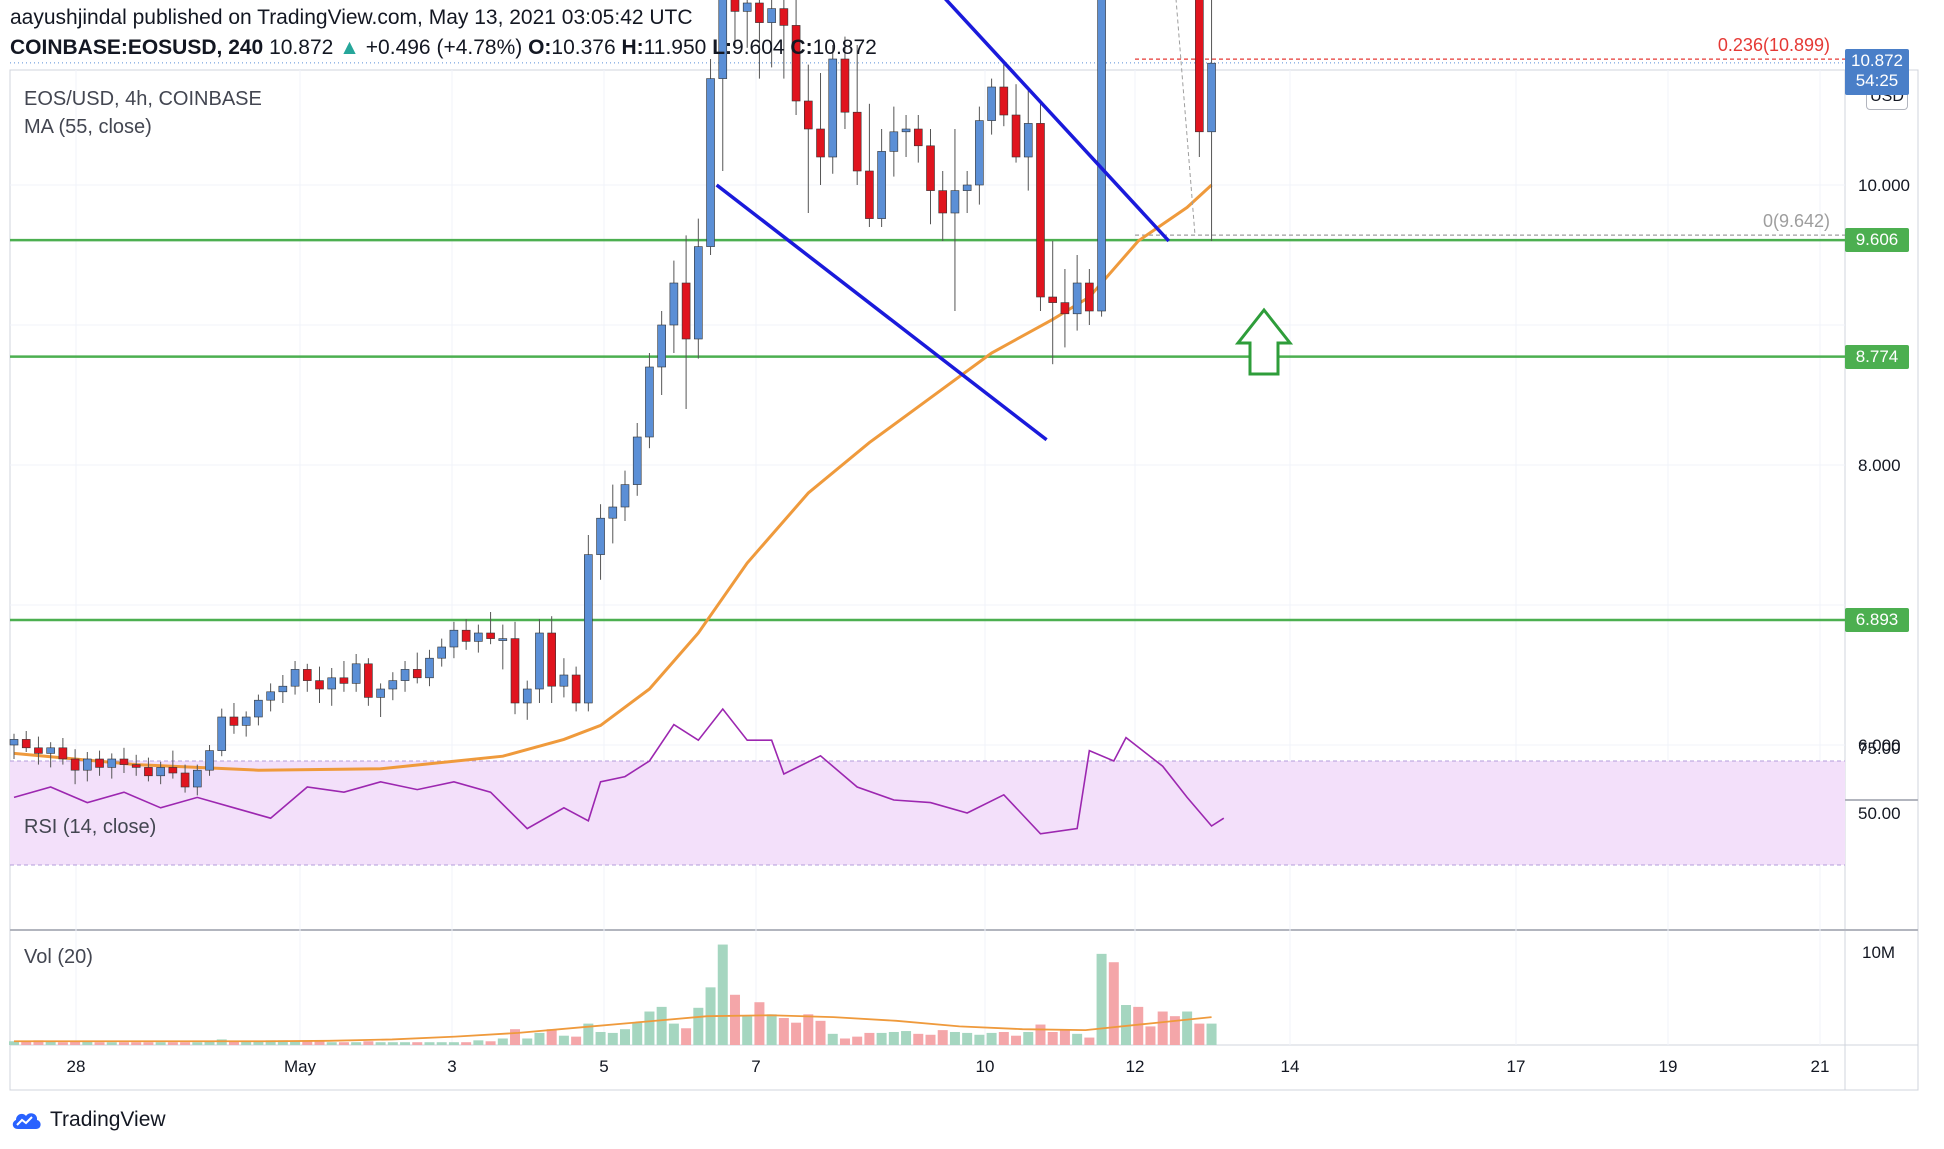 Image resolution: width=1944 pixels, height=1149 pixels. What do you see at coordinates (88, 1120) in the screenshot?
I see `tradingview-logo: TradingView` at bounding box center [88, 1120].